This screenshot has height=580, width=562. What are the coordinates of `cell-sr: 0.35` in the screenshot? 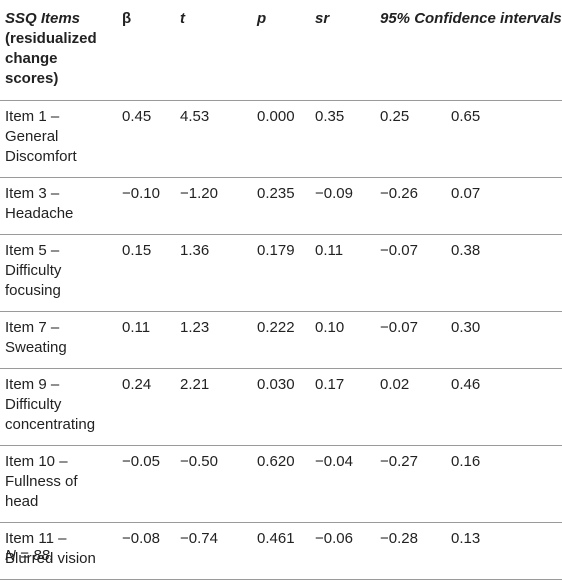 It's located at (330, 116).